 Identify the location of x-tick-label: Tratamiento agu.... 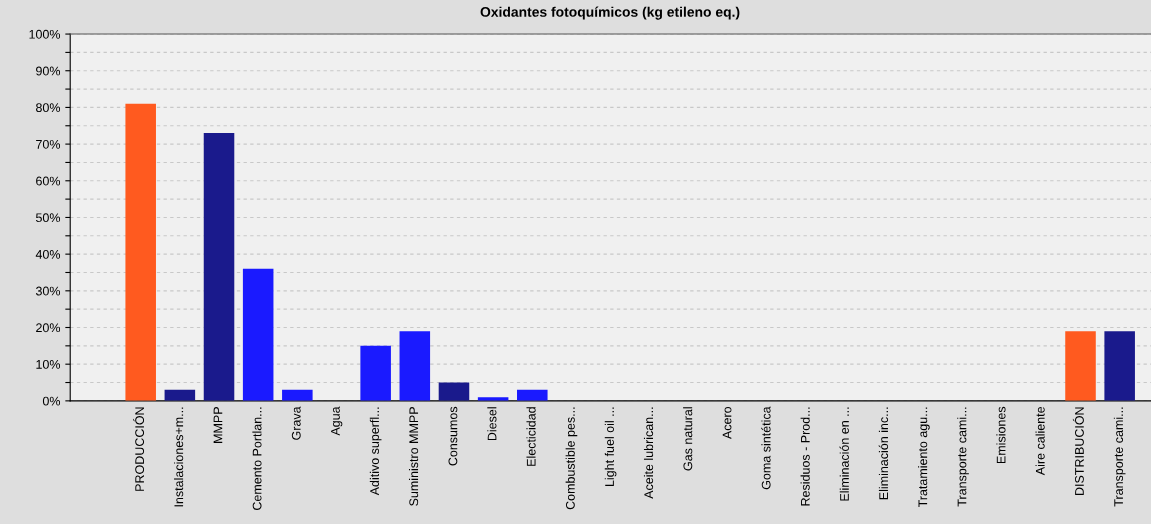
(924, 457).